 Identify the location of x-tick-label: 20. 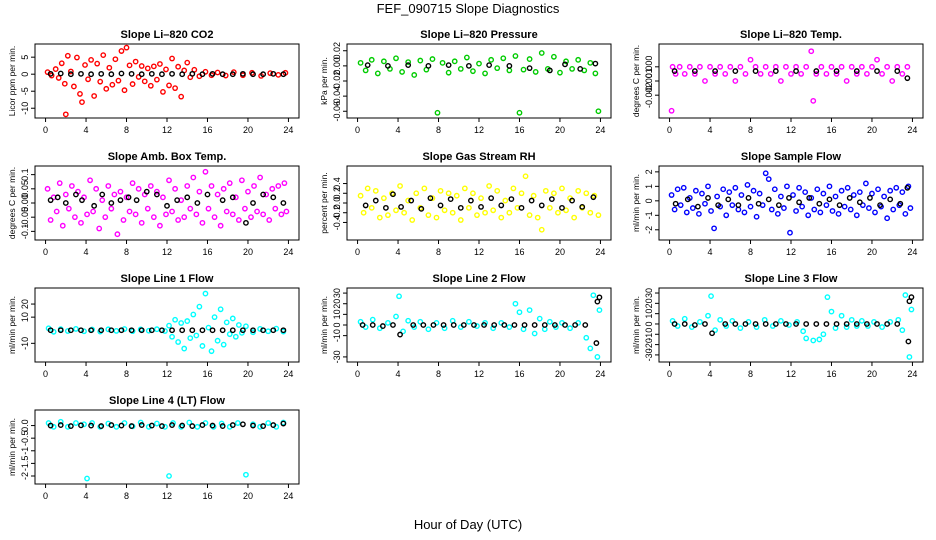
(560, 252).